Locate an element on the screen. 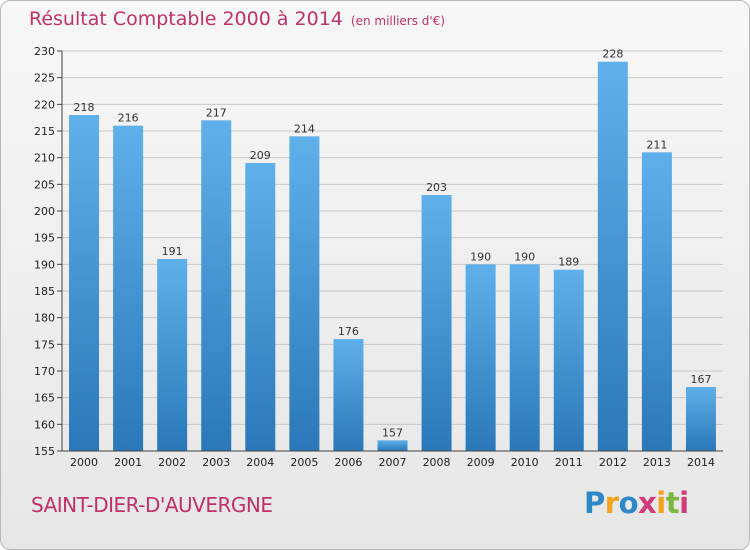  bar-2004 is located at coordinates (260, 307).